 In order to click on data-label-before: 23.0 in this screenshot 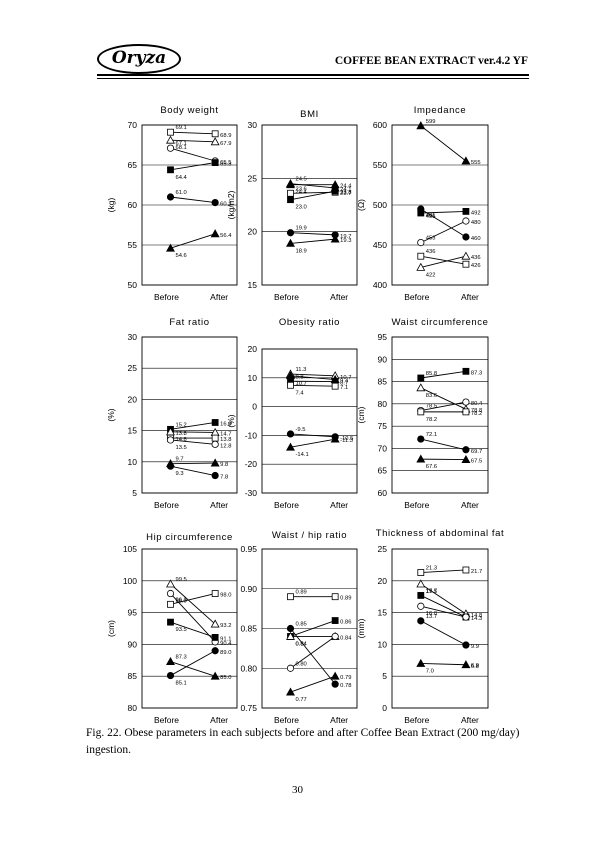, I will do `click(301, 208)`.